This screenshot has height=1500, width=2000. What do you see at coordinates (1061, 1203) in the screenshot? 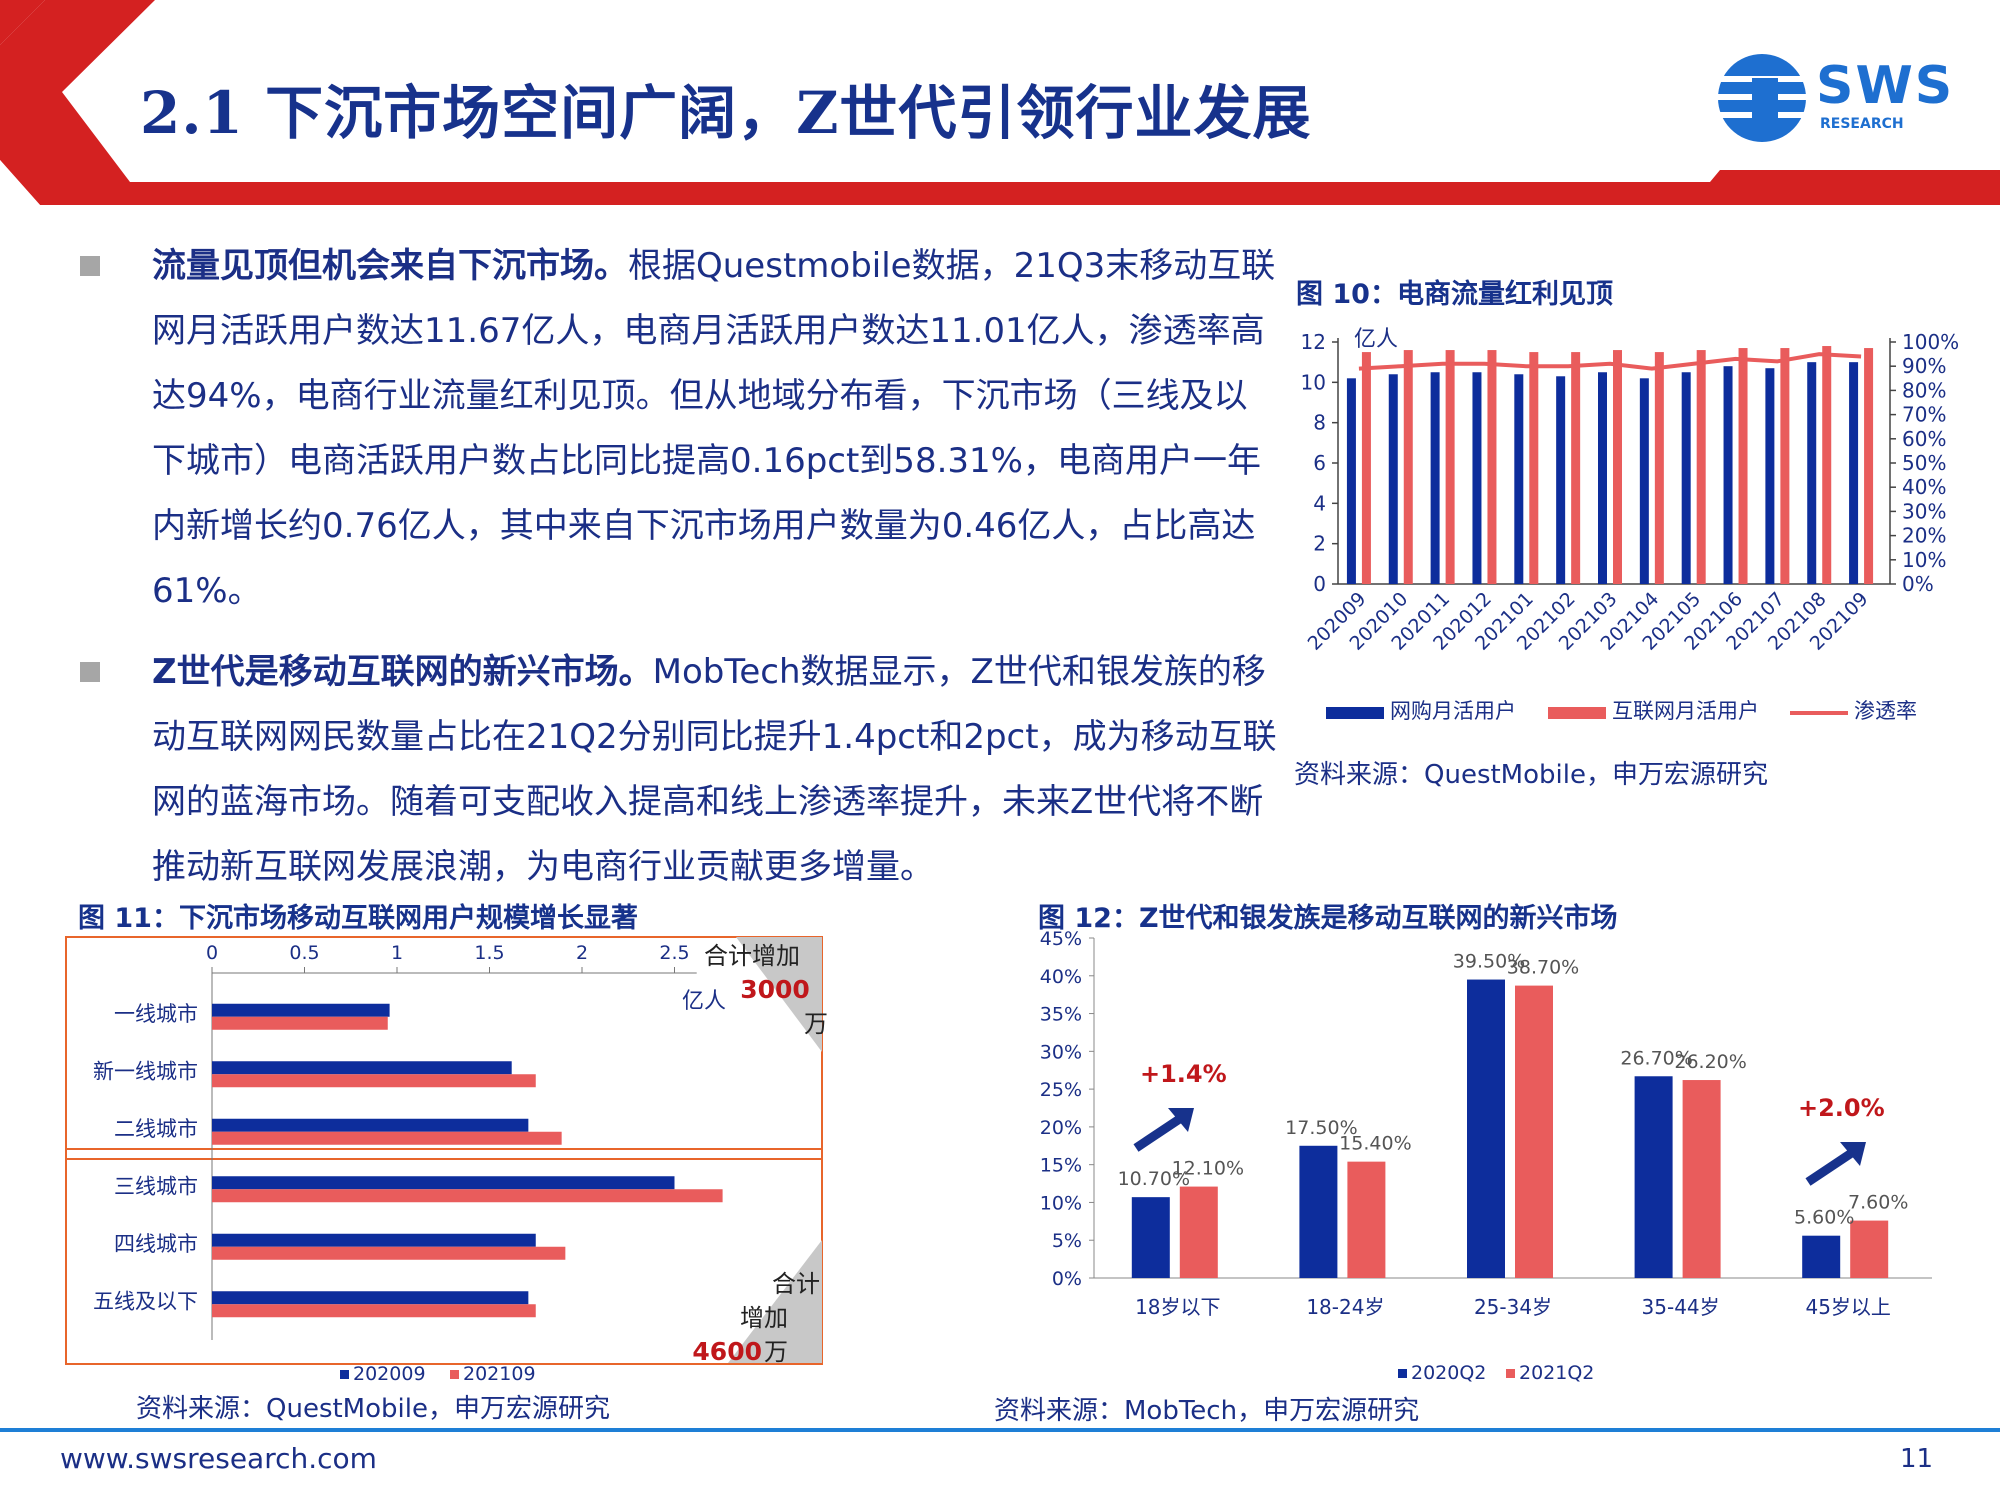
I see `y-tick-label: 10%` at bounding box center [1061, 1203].